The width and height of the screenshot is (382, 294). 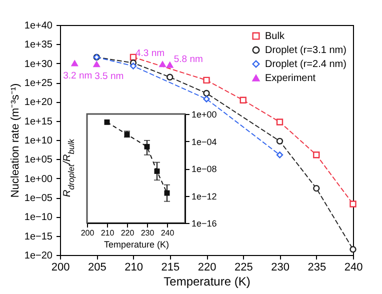 I want to click on legend-label: Experiment, so click(x=290, y=78).